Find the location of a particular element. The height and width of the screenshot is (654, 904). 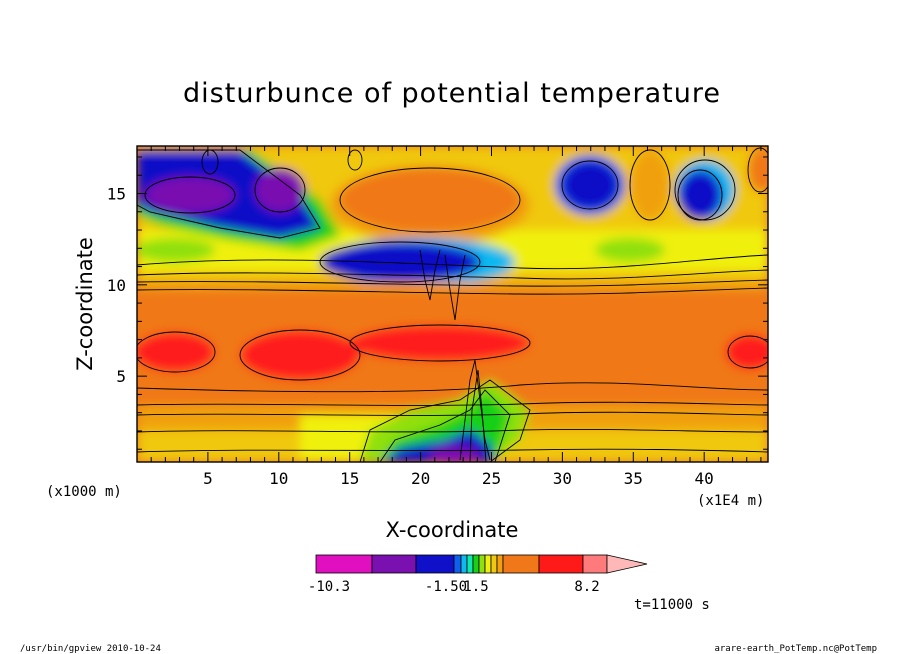

time-label: t=11000 s is located at coordinates (672, 605).